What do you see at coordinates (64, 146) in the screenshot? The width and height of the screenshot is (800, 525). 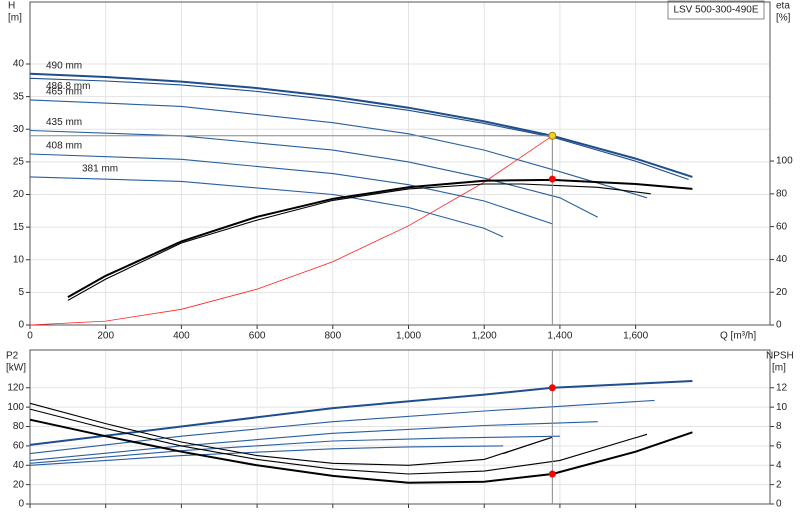 I see `series-label: 408 mm` at bounding box center [64, 146].